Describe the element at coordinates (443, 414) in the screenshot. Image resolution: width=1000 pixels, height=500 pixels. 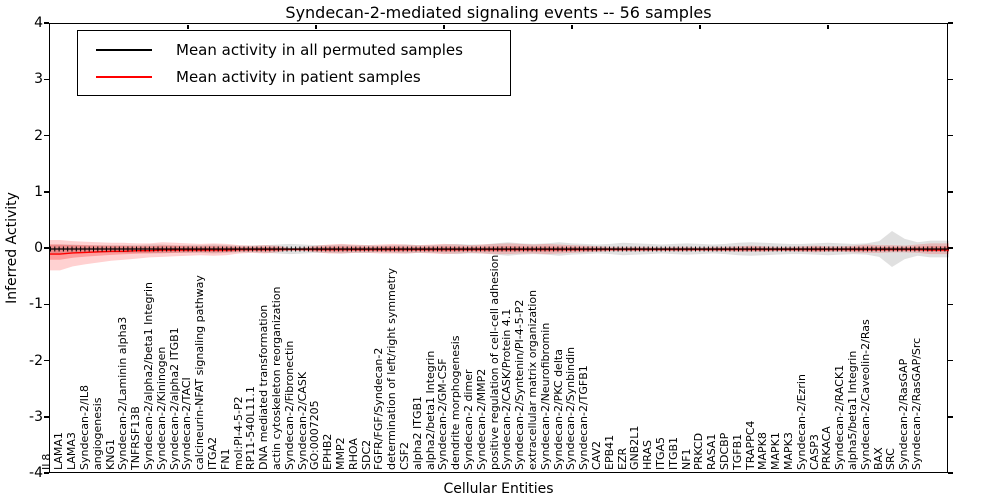
I see `x-category-label: Syndecan-2/GM-CSF` at that location.